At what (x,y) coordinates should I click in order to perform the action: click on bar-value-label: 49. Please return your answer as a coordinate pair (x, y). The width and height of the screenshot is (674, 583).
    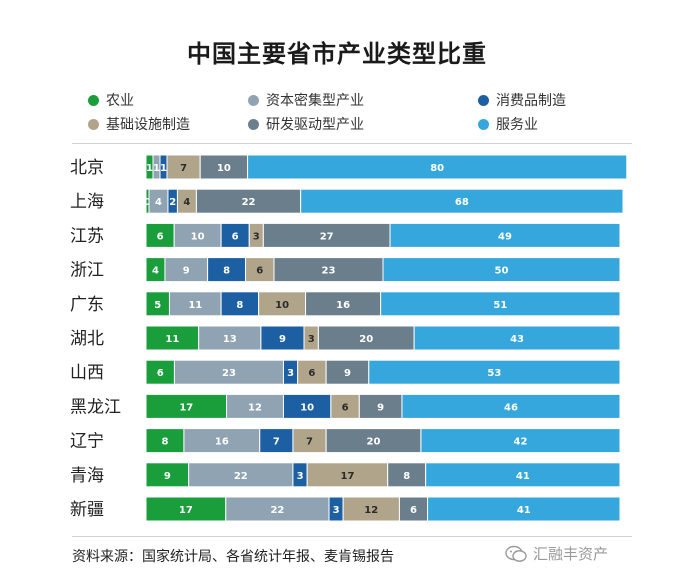
    Looking at the image, I should click on (505, 236).